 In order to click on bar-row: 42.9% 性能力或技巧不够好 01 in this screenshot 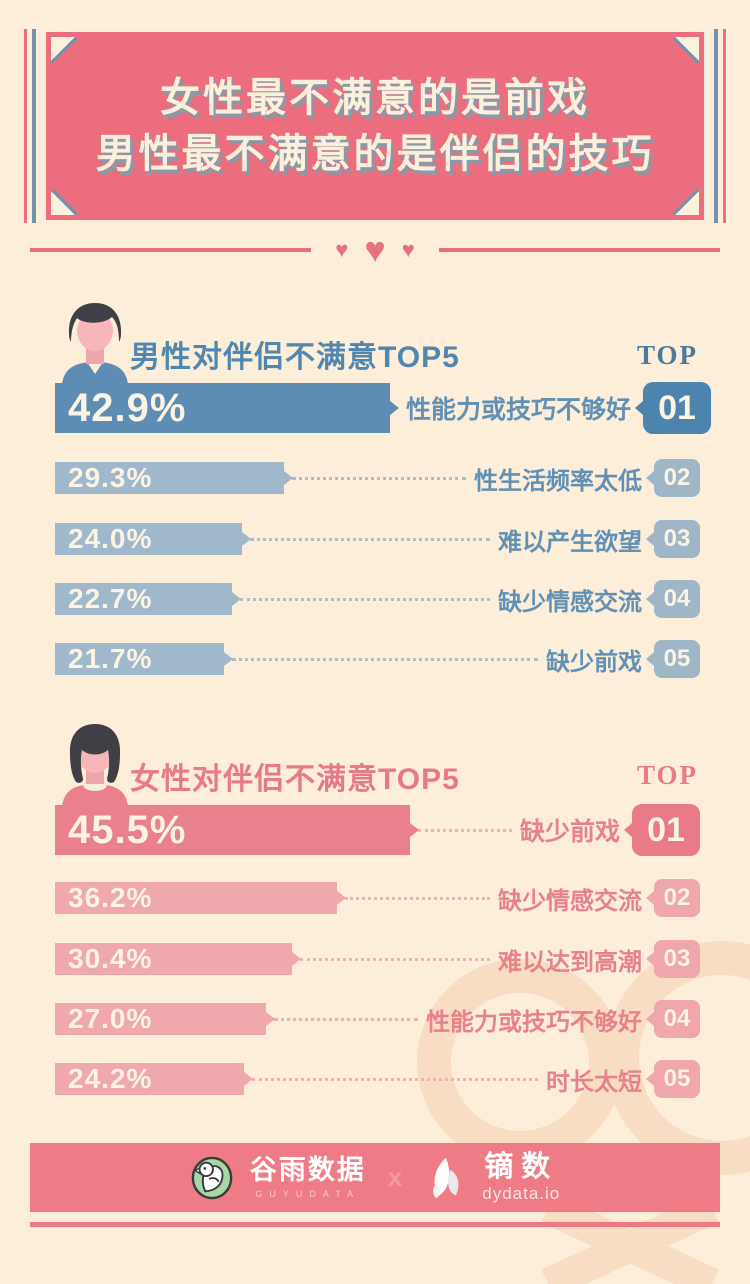, I will do `click(383, 408)`.